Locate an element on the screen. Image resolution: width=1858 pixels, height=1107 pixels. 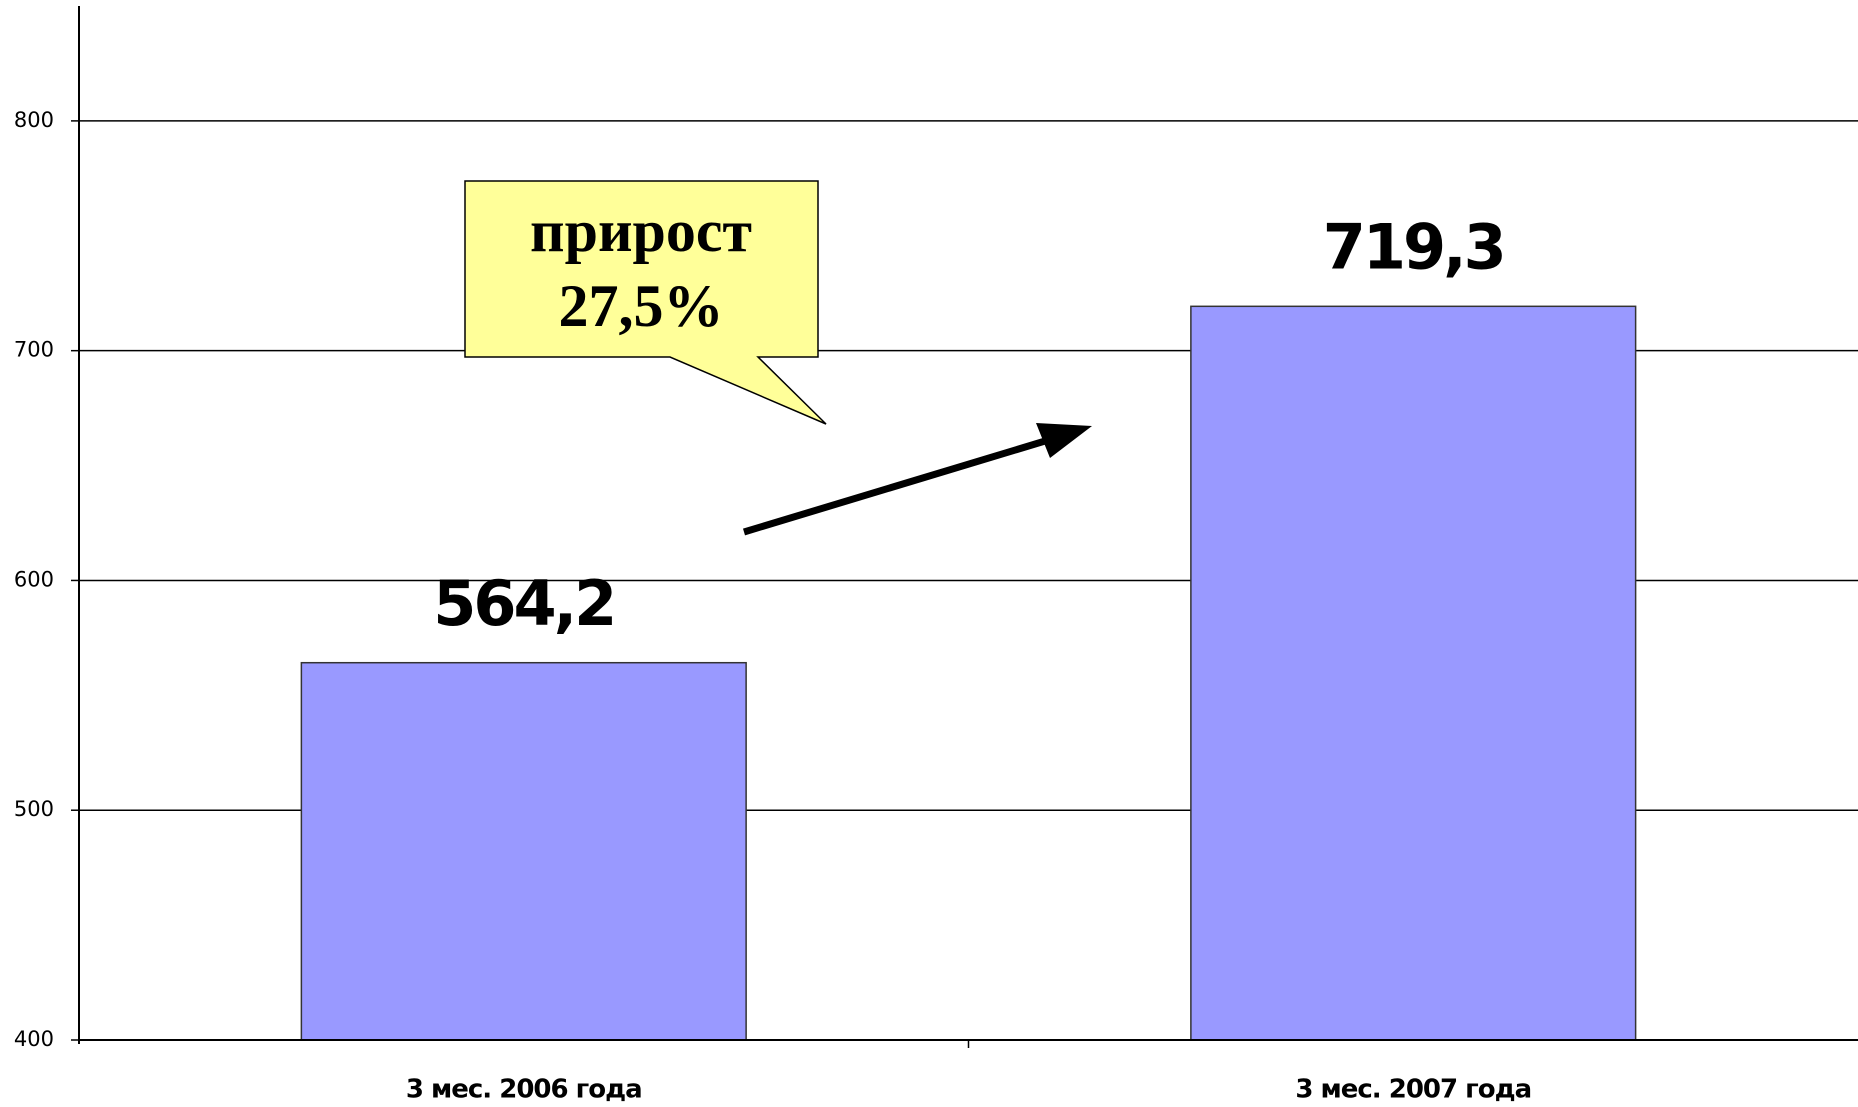
y-tick-label: 400 is located at coordinates (34, 1039).